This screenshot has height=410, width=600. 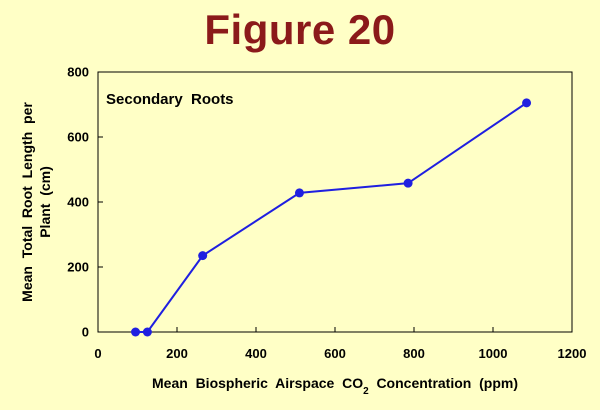 What do you see at coordinates (256, 353) in the screenshot?
I see `x-tick-label: 400` at bounding box center [256, 353].